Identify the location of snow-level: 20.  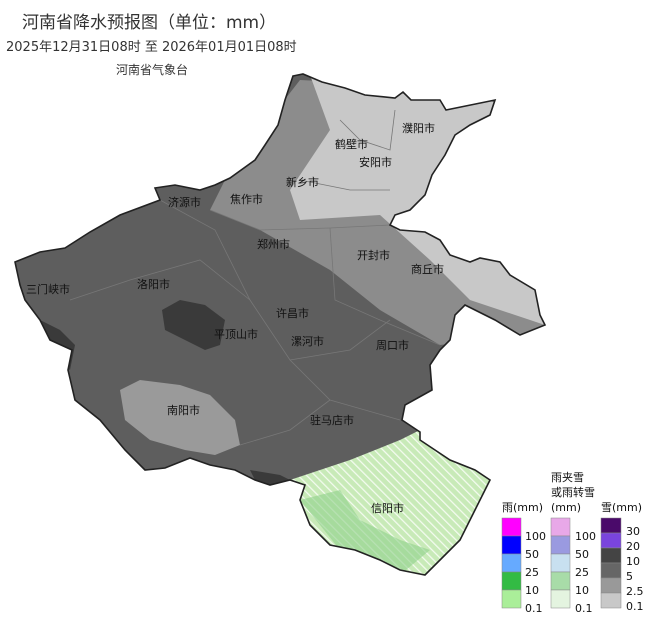
(633, 546).